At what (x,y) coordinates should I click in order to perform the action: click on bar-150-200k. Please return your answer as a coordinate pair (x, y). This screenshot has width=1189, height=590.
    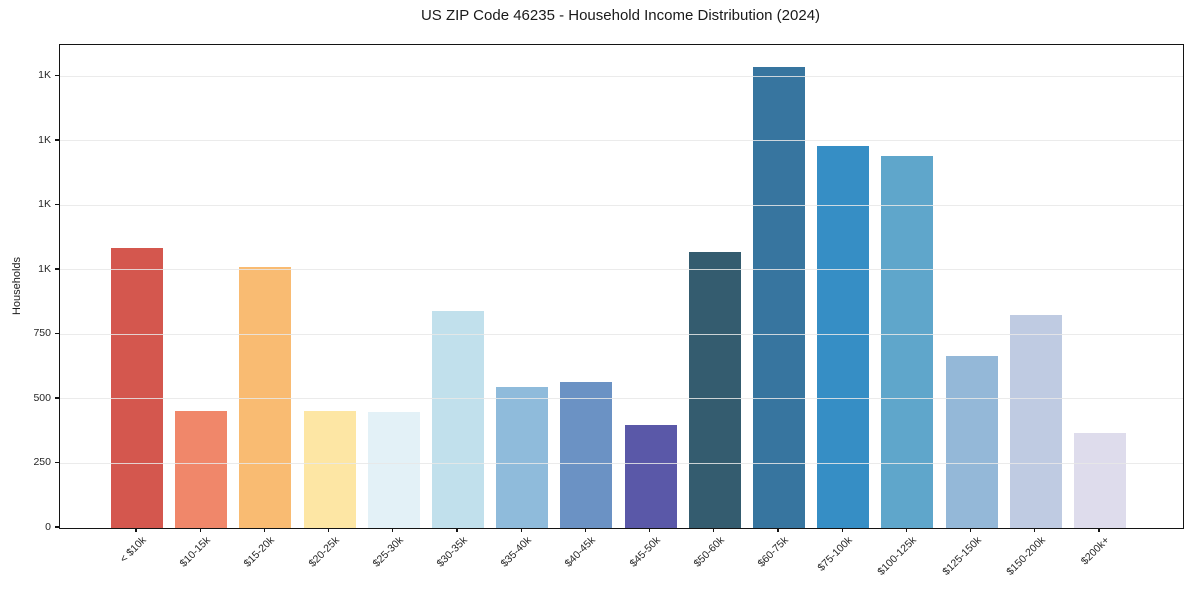
    Looking at the image, I should click on (1035, 421).